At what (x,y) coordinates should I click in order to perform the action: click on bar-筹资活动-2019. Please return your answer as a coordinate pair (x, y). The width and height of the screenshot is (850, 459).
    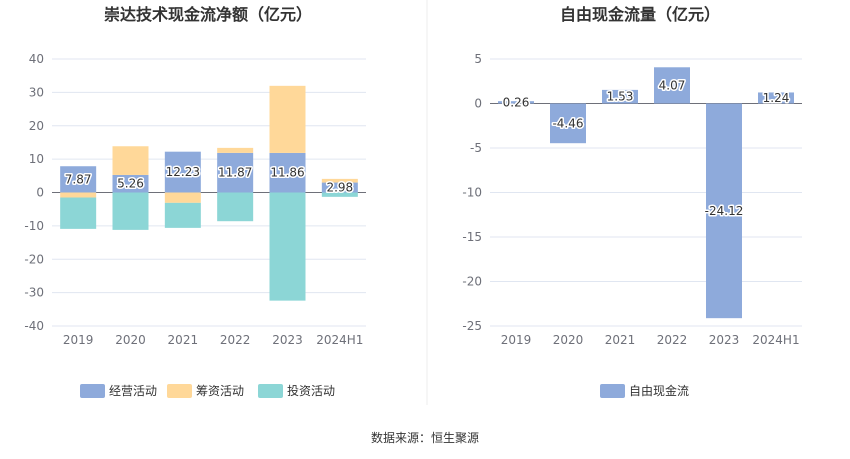
    Looking at the image, I should click on (78, 195).